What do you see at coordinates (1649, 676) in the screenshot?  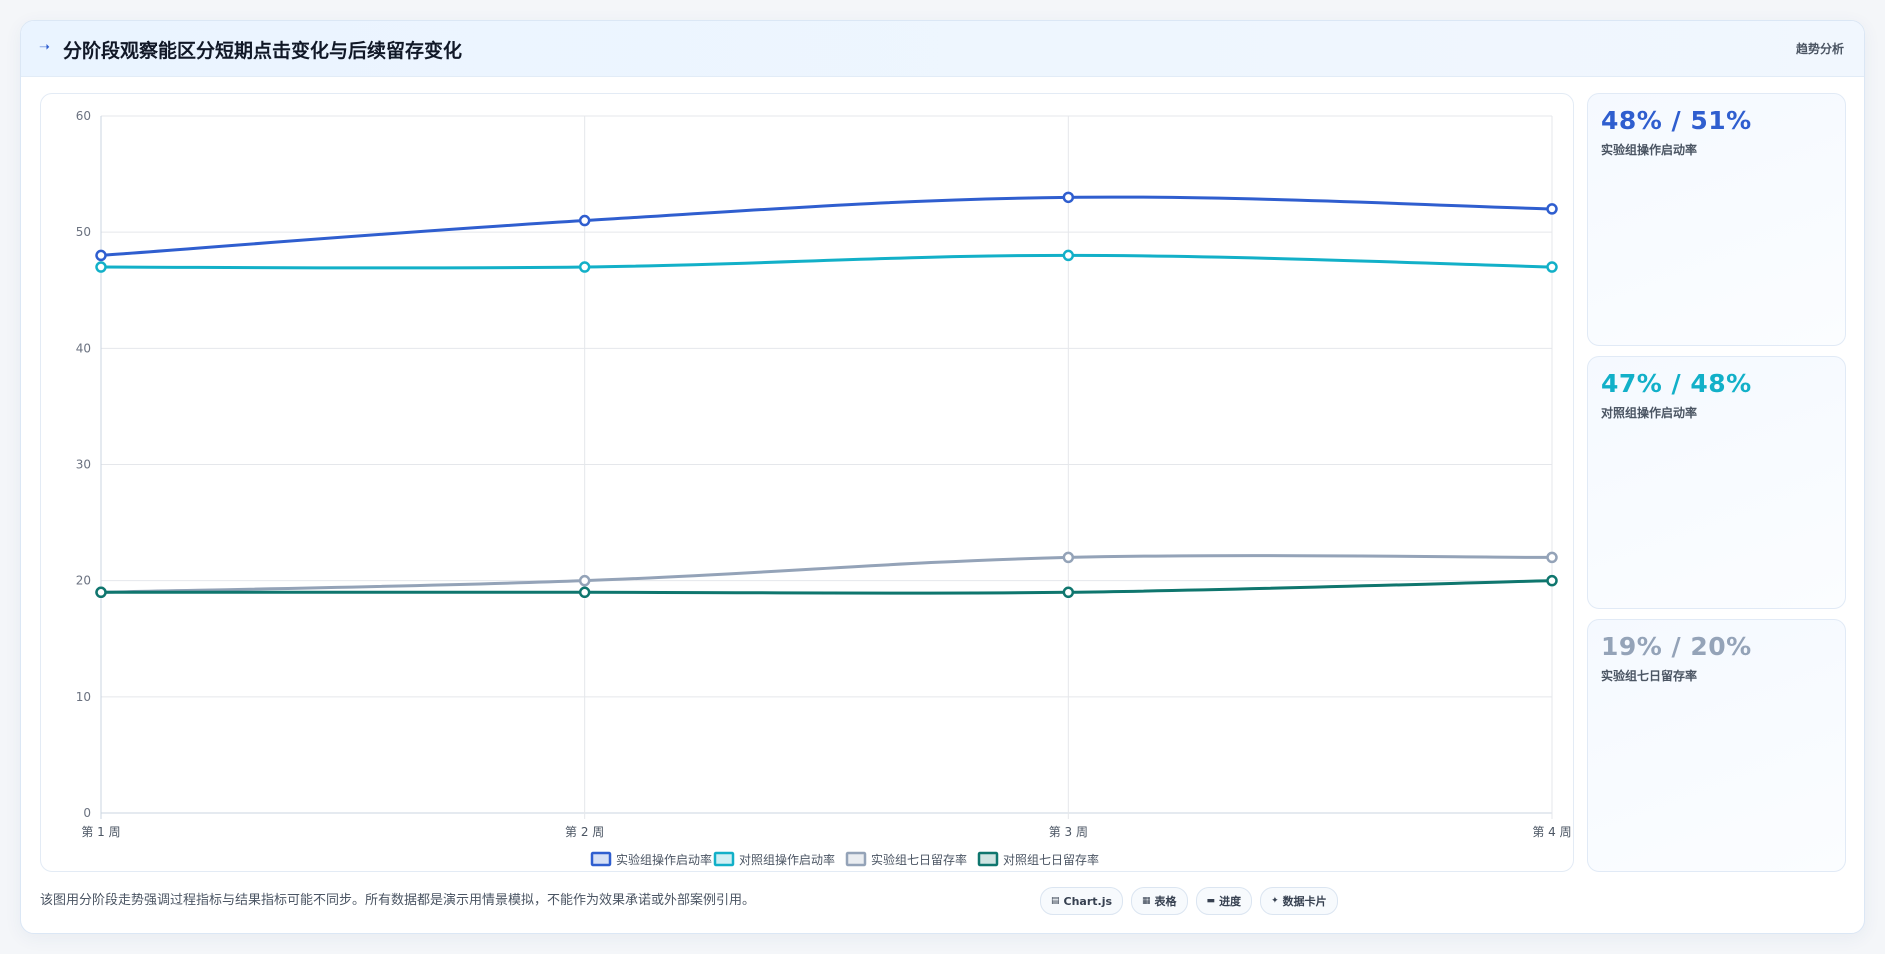 I see `kpi-label: 实验组七日留存率` at bounding box center [1649, 676].